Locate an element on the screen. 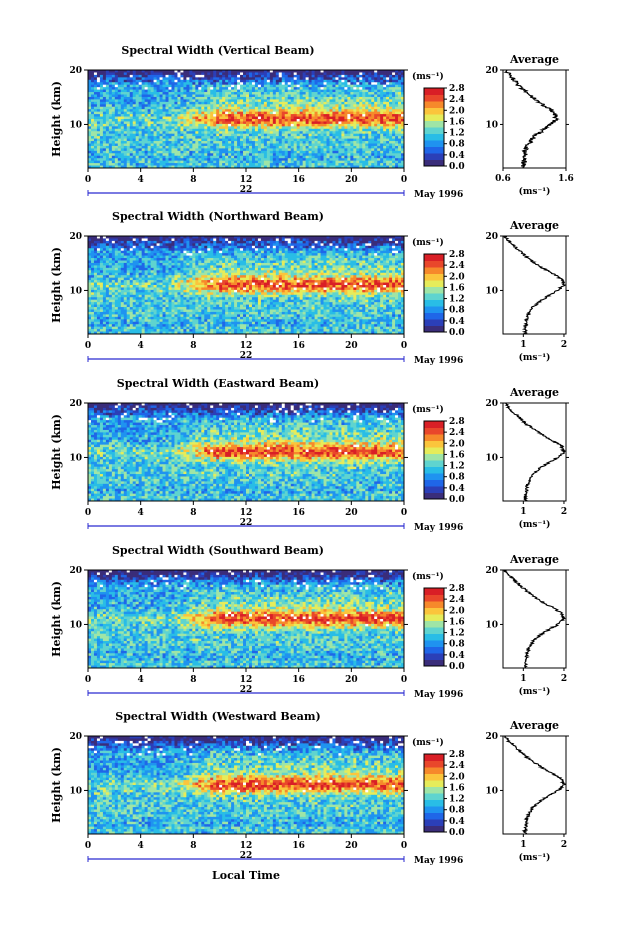 Image resolution: width=617 pixels, height=929 pixels. y-tick-label: 10 is located at coordinates (75, 458).